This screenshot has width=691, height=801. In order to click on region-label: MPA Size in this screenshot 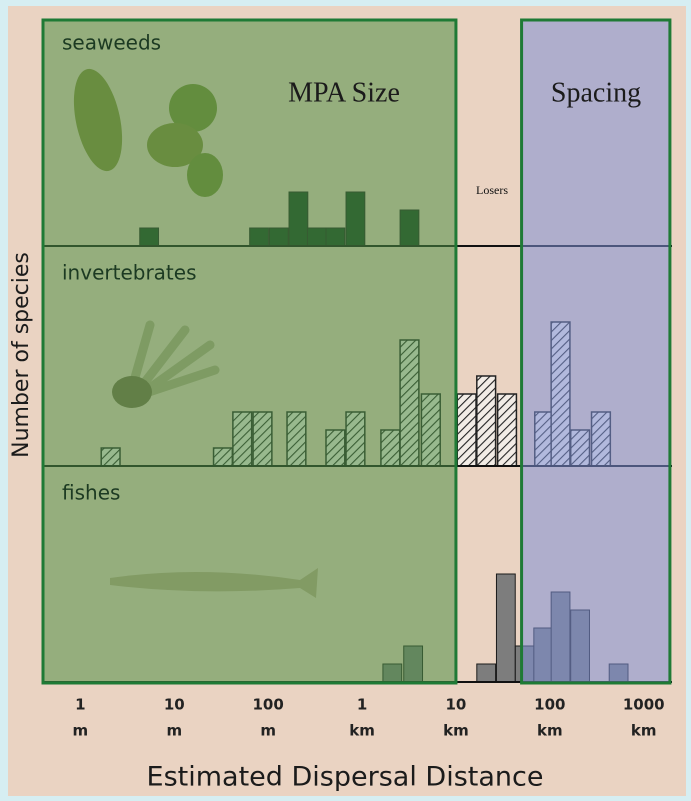, I will do `click(344, 92)`.